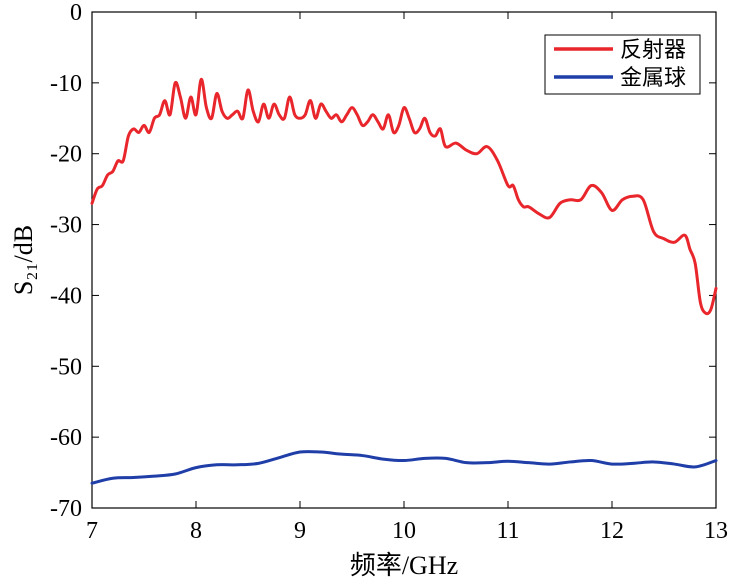  Describe the element at coordinates (66, 84) in the screenshot. I see `y-tick-label: -10` at that location.